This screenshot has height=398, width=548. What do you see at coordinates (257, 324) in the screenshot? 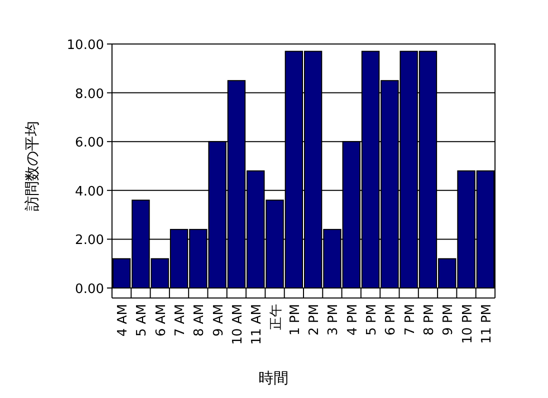
I see `x-tick-label: 11 AM` at bounding box center [257, 324].